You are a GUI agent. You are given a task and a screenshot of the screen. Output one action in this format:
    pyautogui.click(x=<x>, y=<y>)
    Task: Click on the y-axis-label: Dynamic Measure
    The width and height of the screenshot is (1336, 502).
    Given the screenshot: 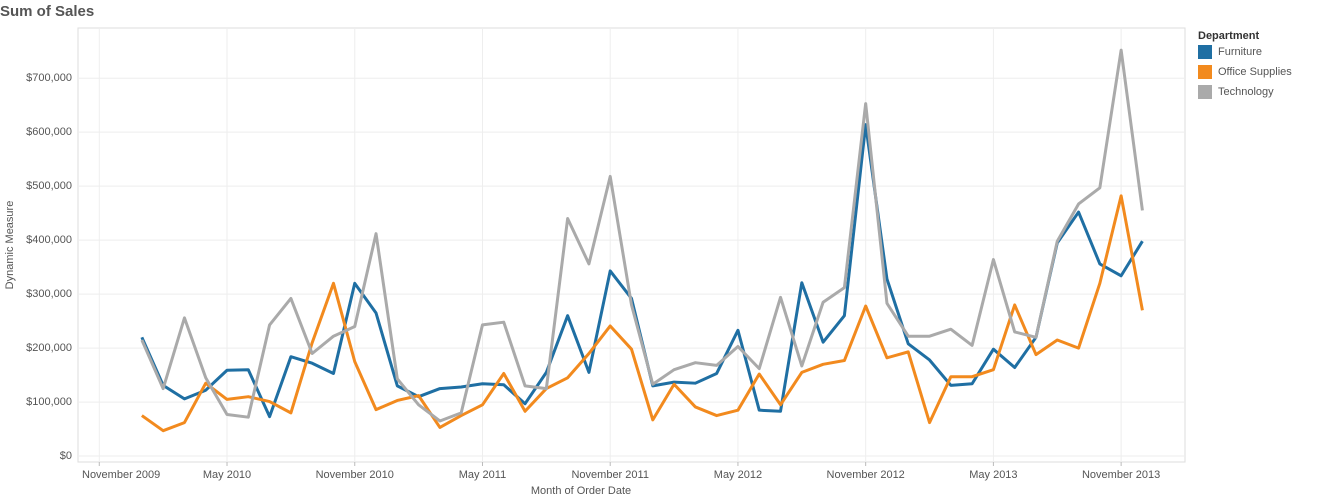 What is the action you would take?
    pyautogui.click(x=10, y=245)
    